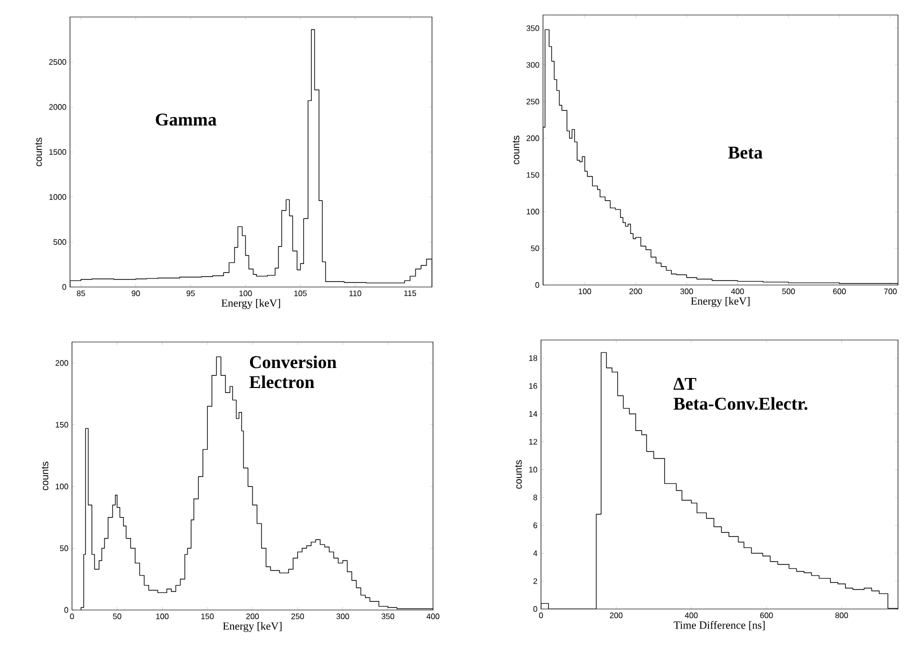  What do you see at coordinates (685, 384) in the screenshot?
I see `text: ΔT` at bounding box center [685, 384].